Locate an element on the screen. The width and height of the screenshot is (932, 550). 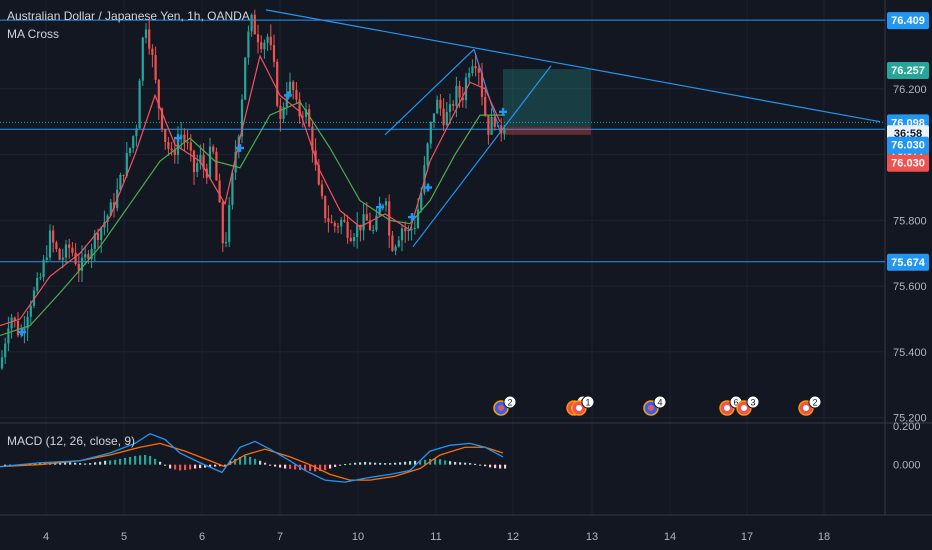
price-tick-label: 76.200 is located at coordinates (910, 90).